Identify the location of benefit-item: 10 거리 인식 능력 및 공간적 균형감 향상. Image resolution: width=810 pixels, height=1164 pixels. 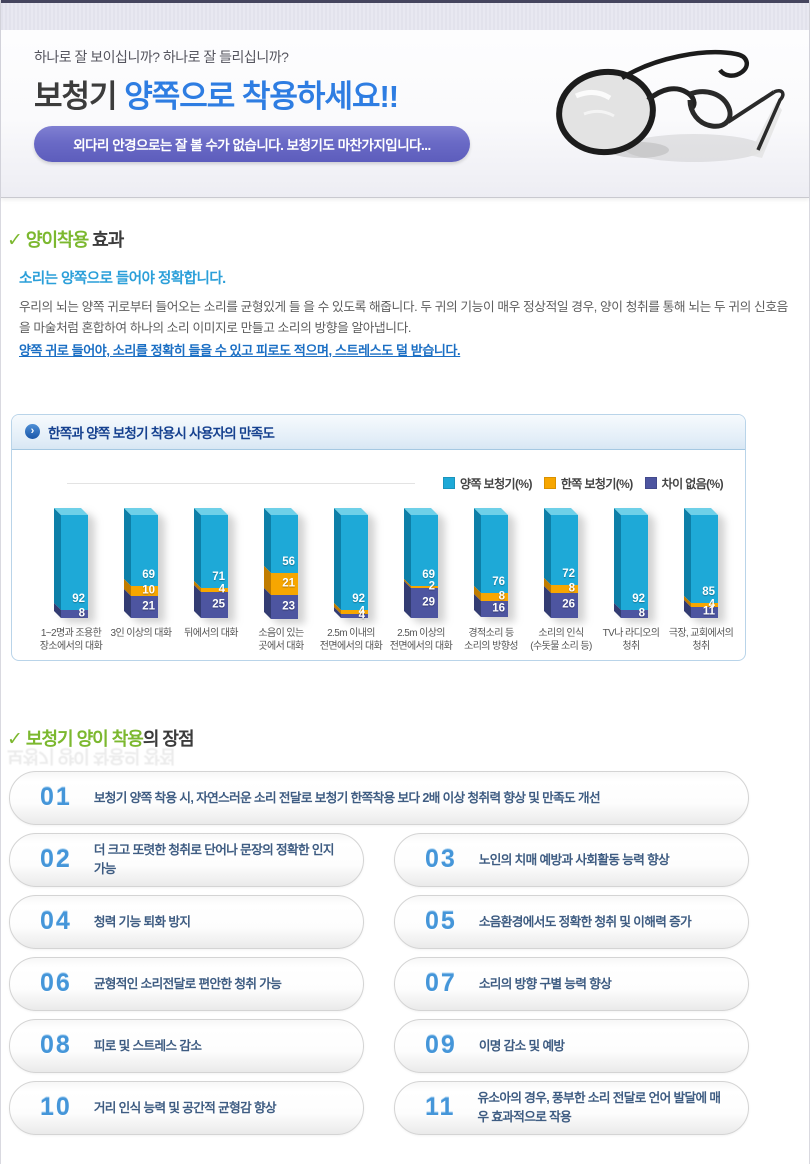
(186, 1107).